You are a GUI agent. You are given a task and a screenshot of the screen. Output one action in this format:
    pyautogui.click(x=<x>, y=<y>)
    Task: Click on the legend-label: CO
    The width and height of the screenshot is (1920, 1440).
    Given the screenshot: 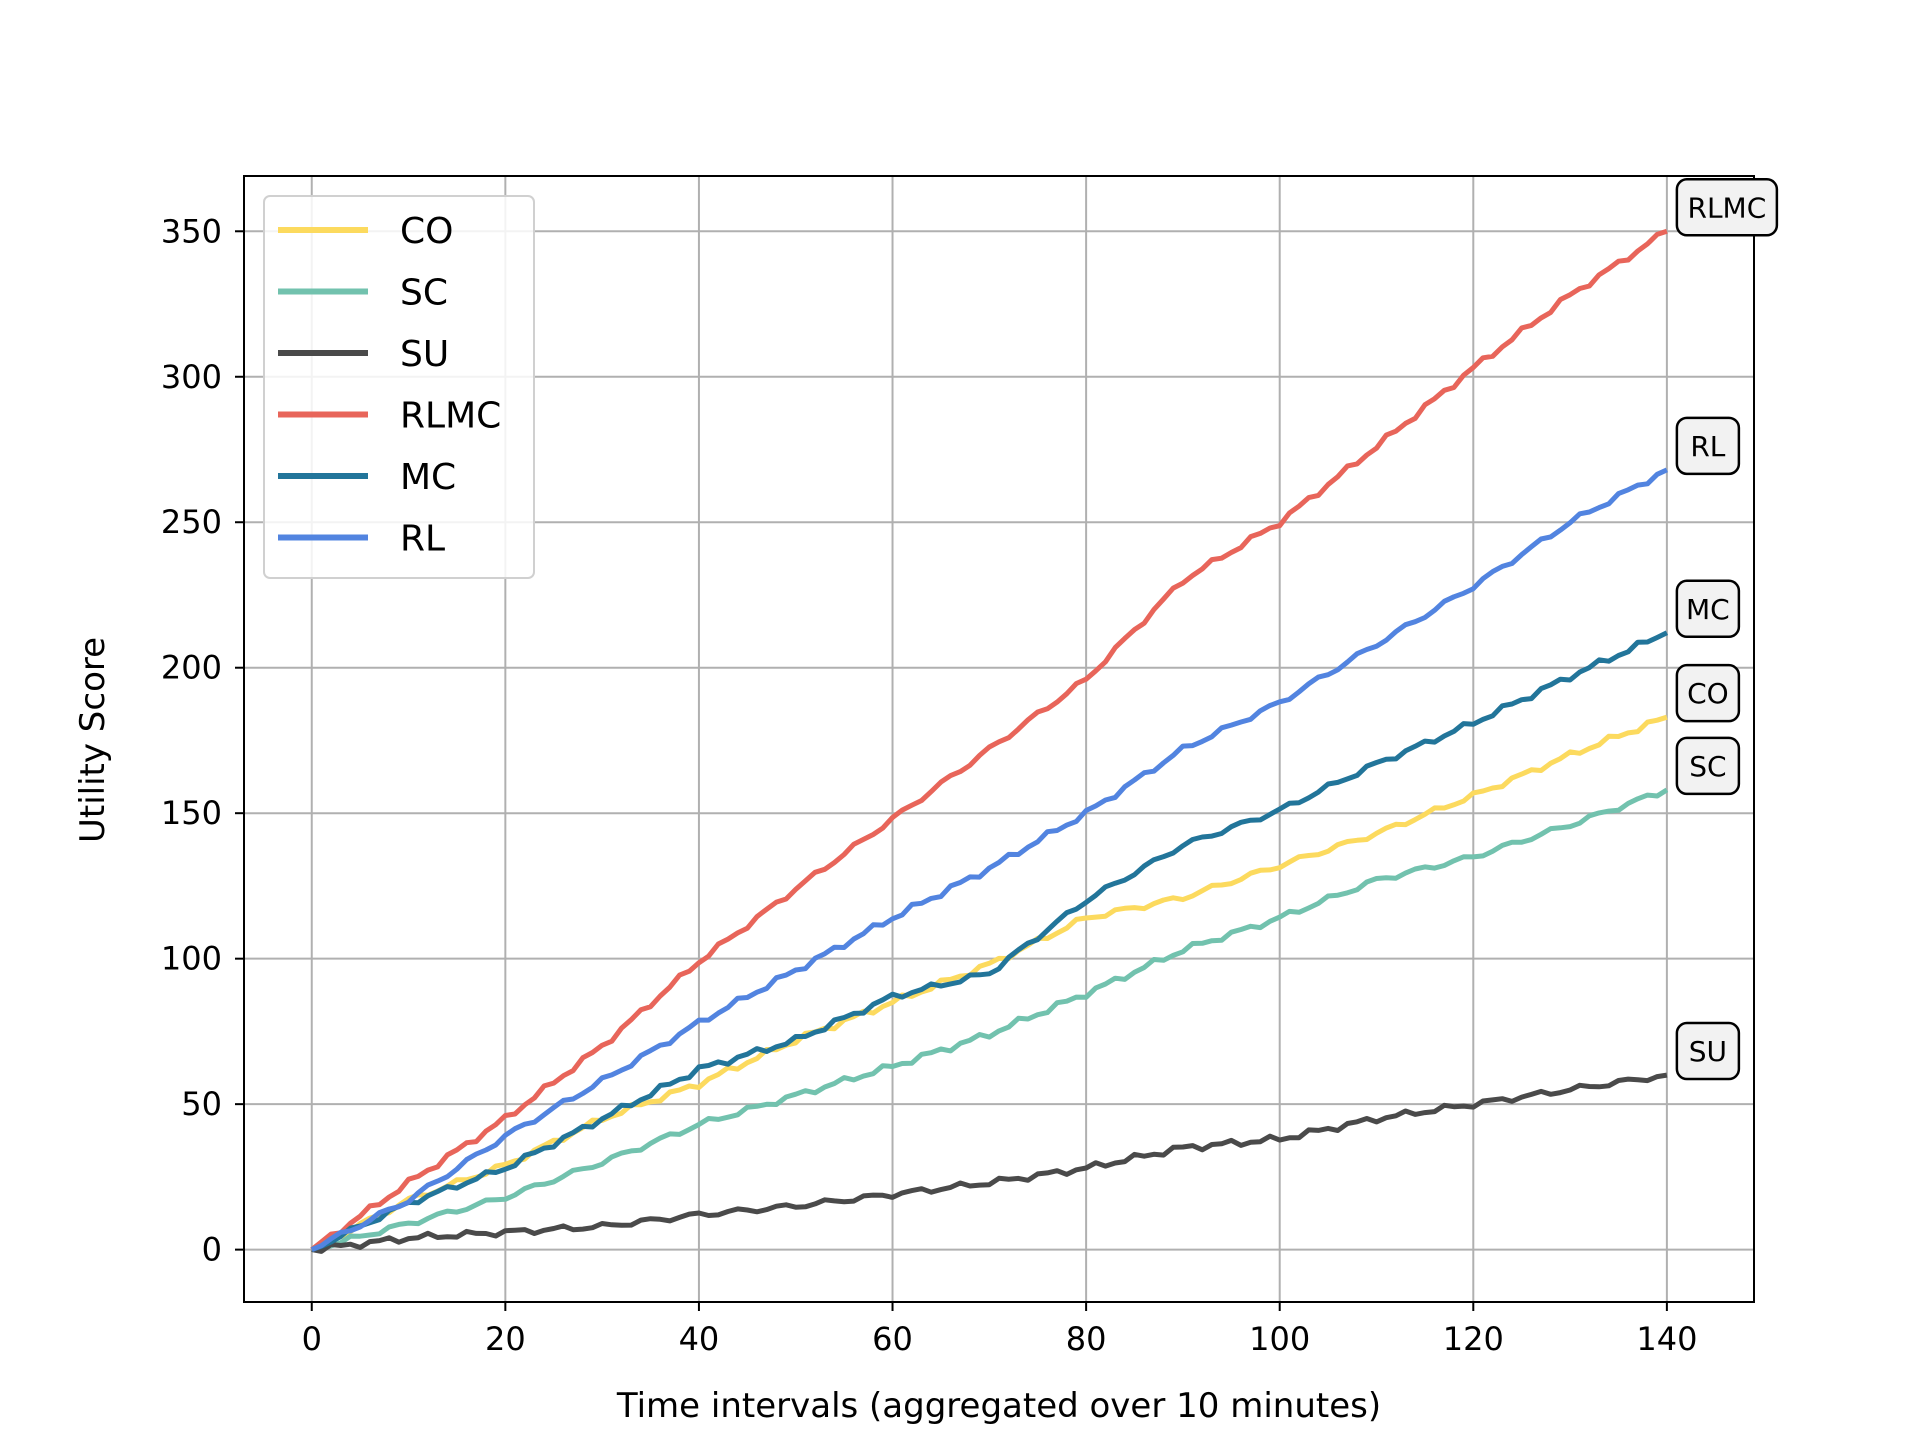 What is the action you would take?
    pyautogui.click(x=426, y=231)
    